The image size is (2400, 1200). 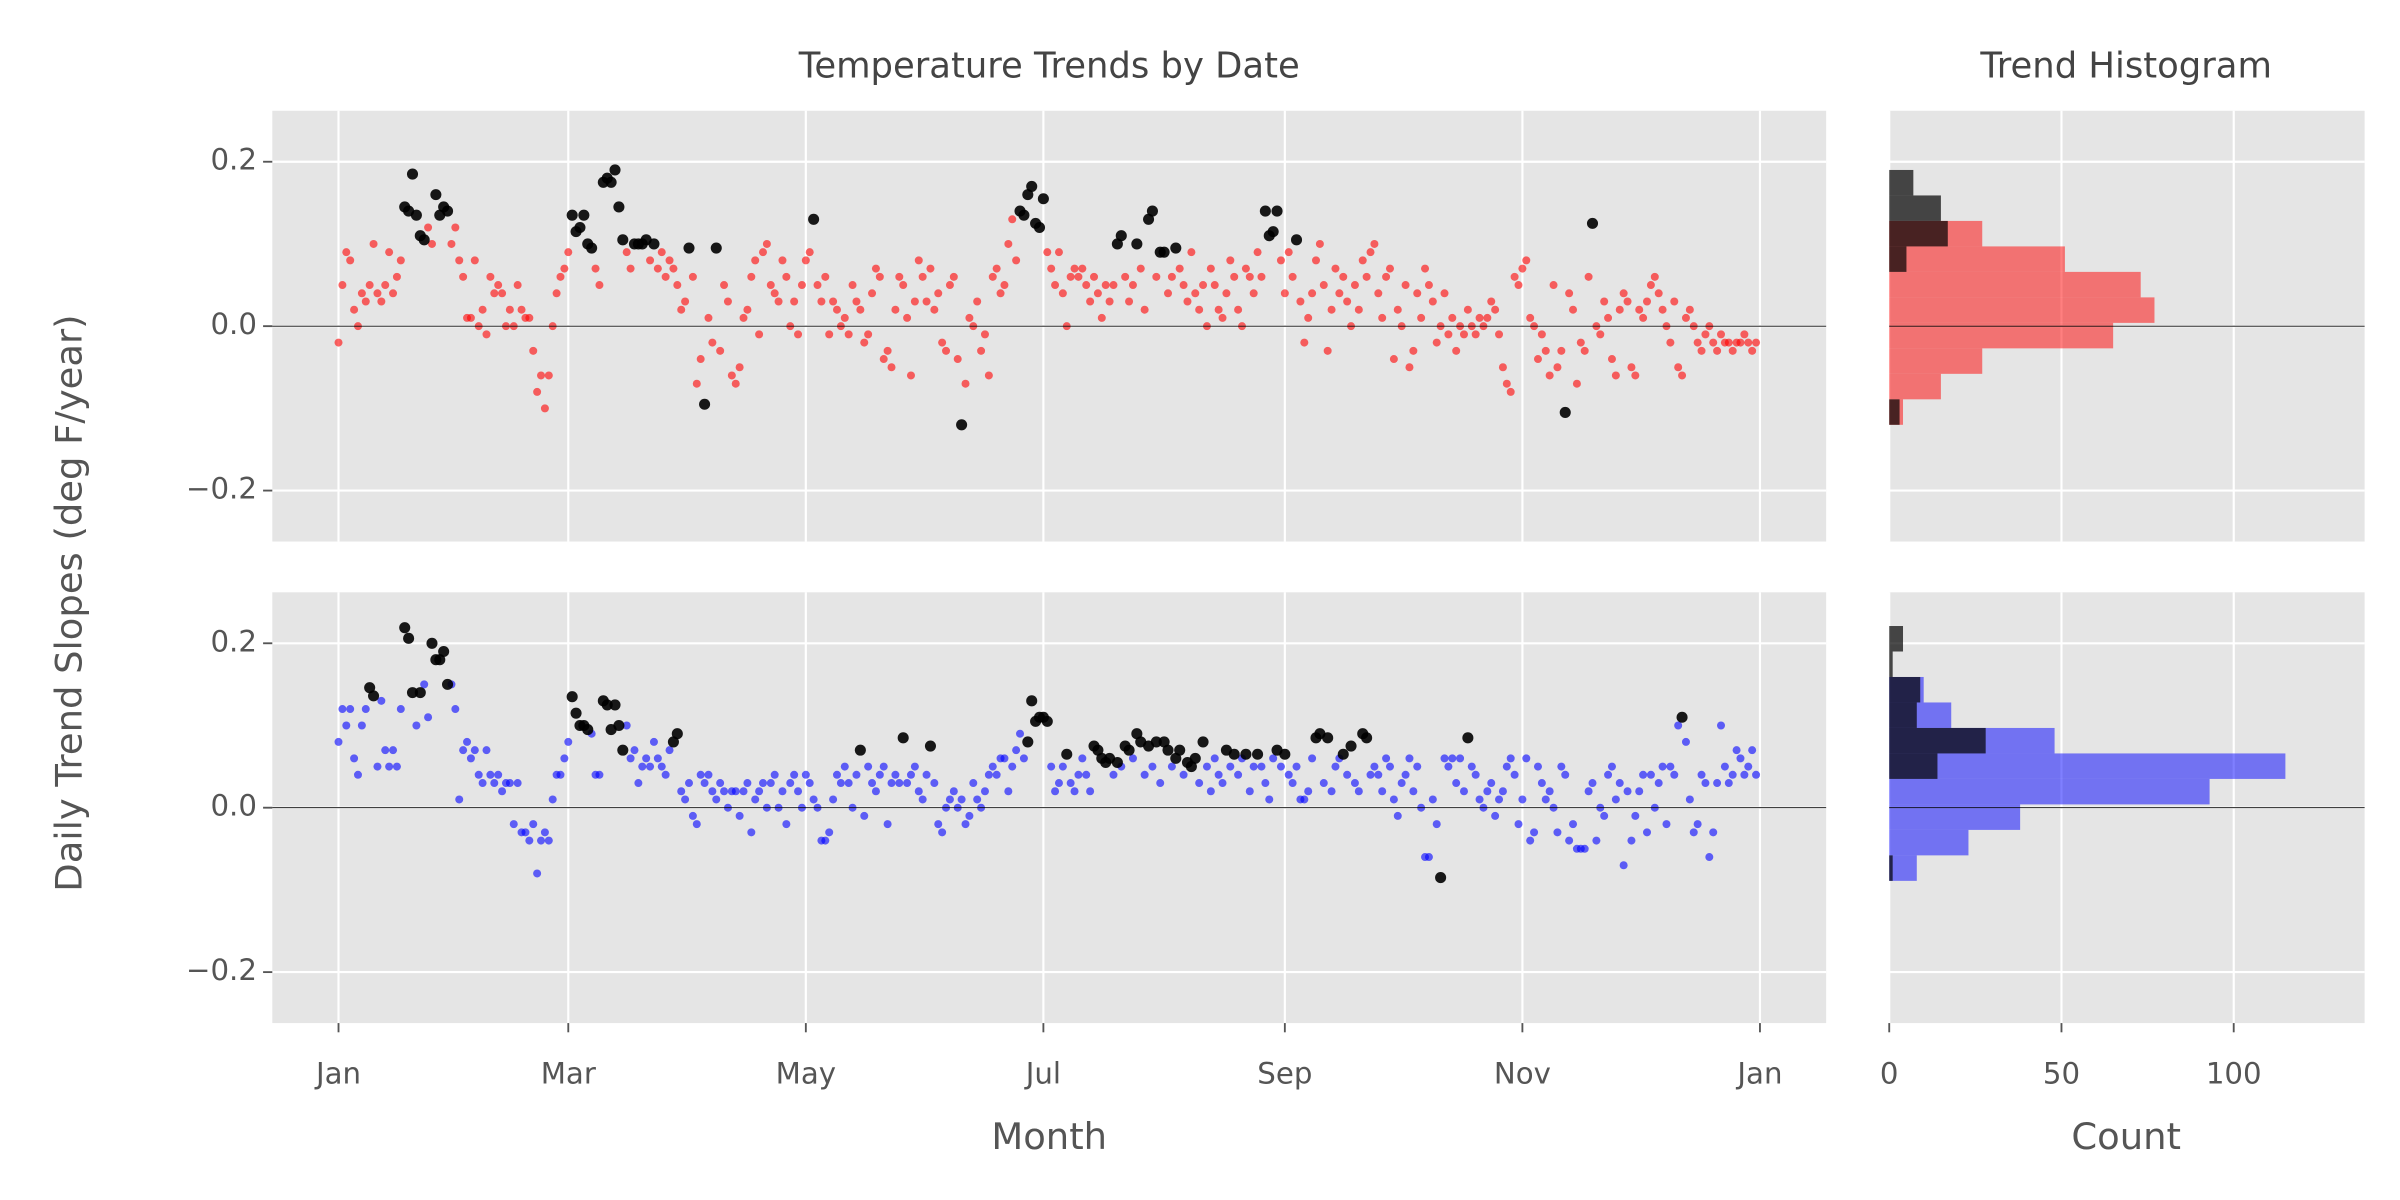 What do you see at coordinates (1049, 1136) in the screenshot?
I see `x-axis-label: Month` at bounding box center [1049, 1136].